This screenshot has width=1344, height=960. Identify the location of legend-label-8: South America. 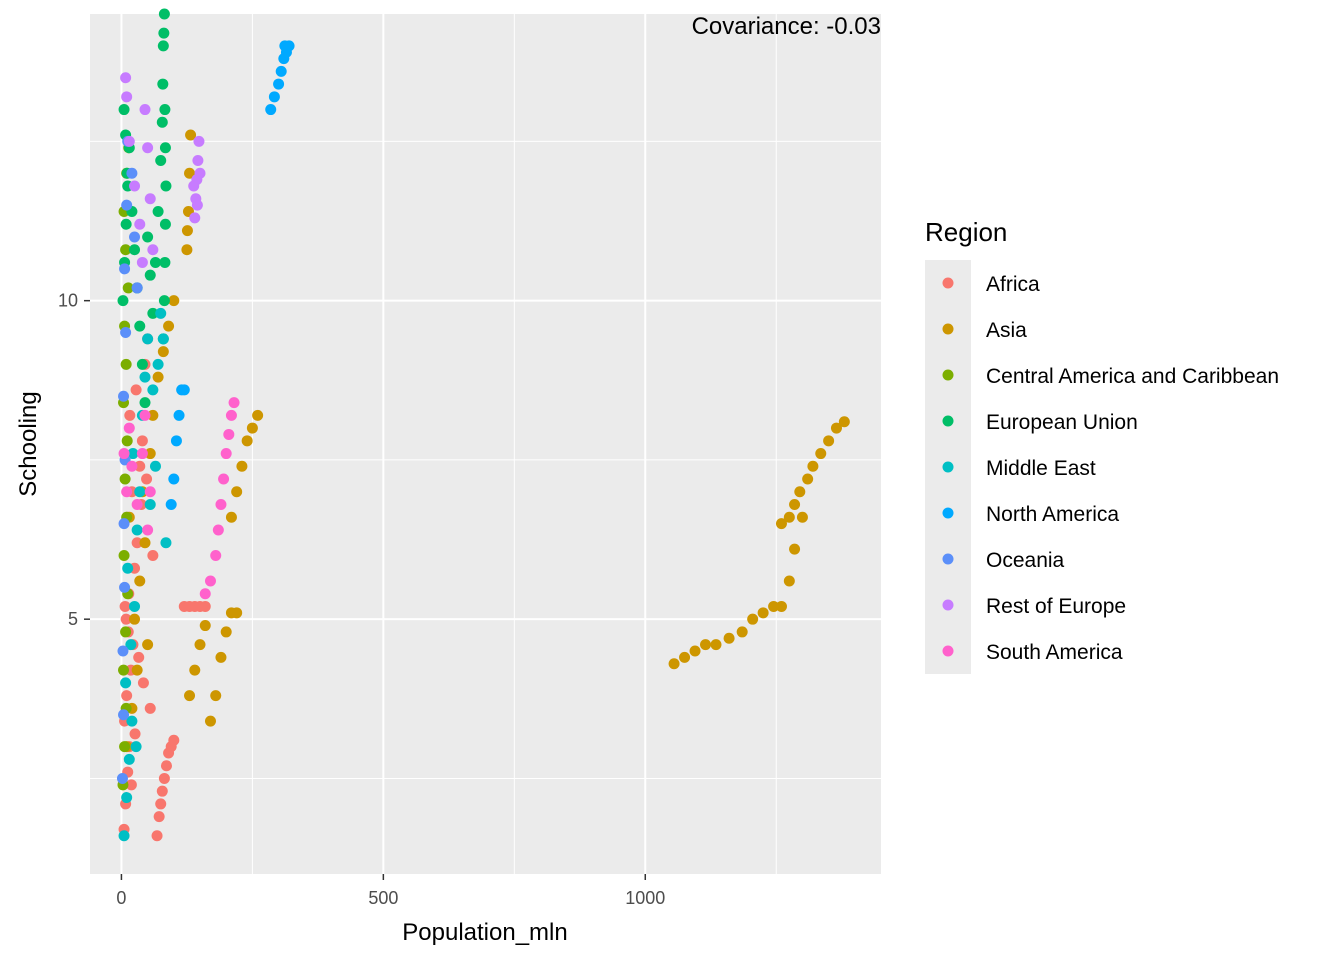
(1054, 652).